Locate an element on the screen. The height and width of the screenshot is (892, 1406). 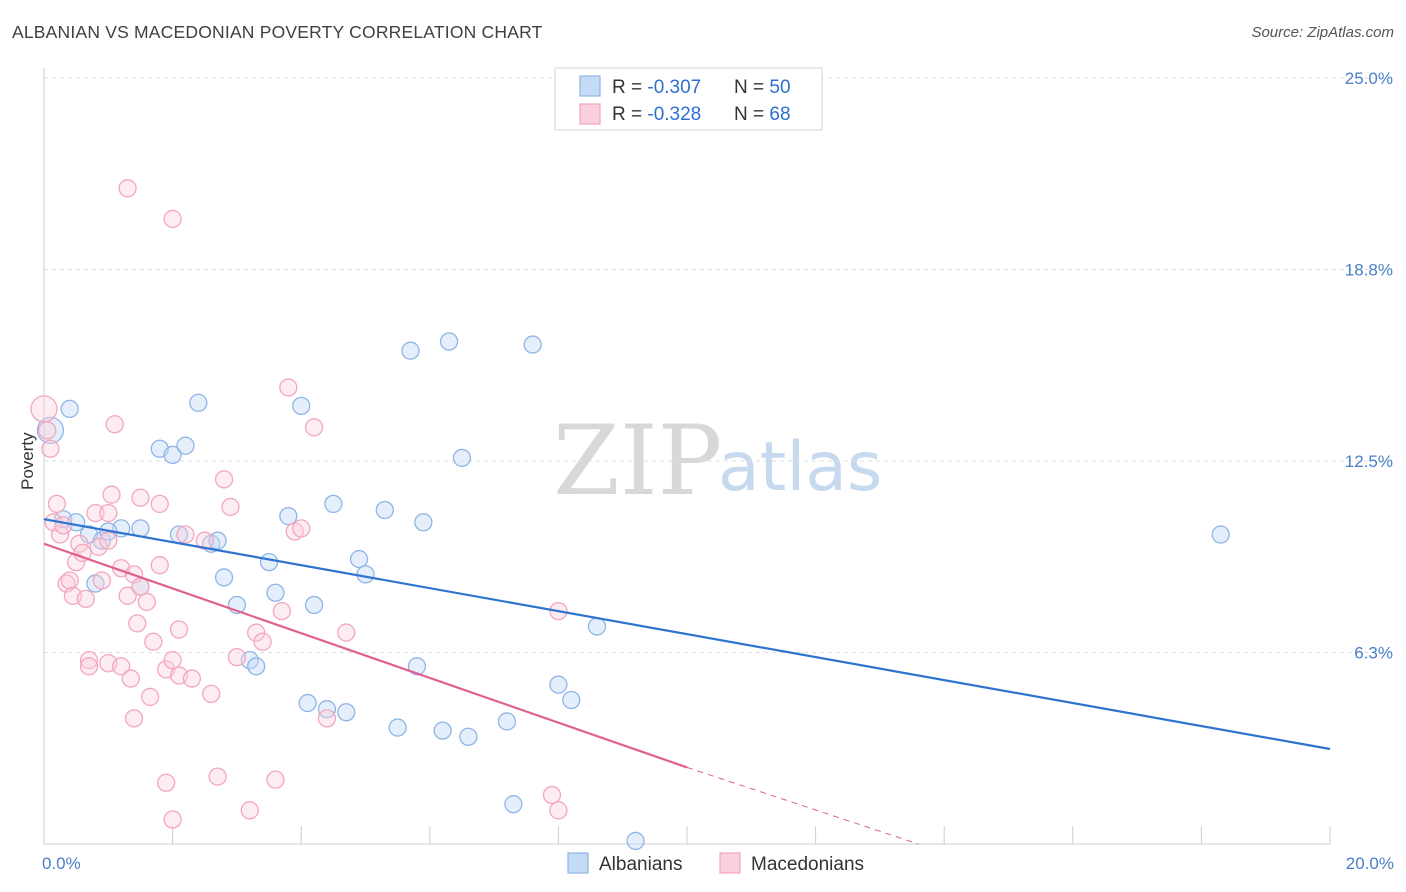
bottom-legend-macedonians: Macedonians is located at coordinates (807, 864).